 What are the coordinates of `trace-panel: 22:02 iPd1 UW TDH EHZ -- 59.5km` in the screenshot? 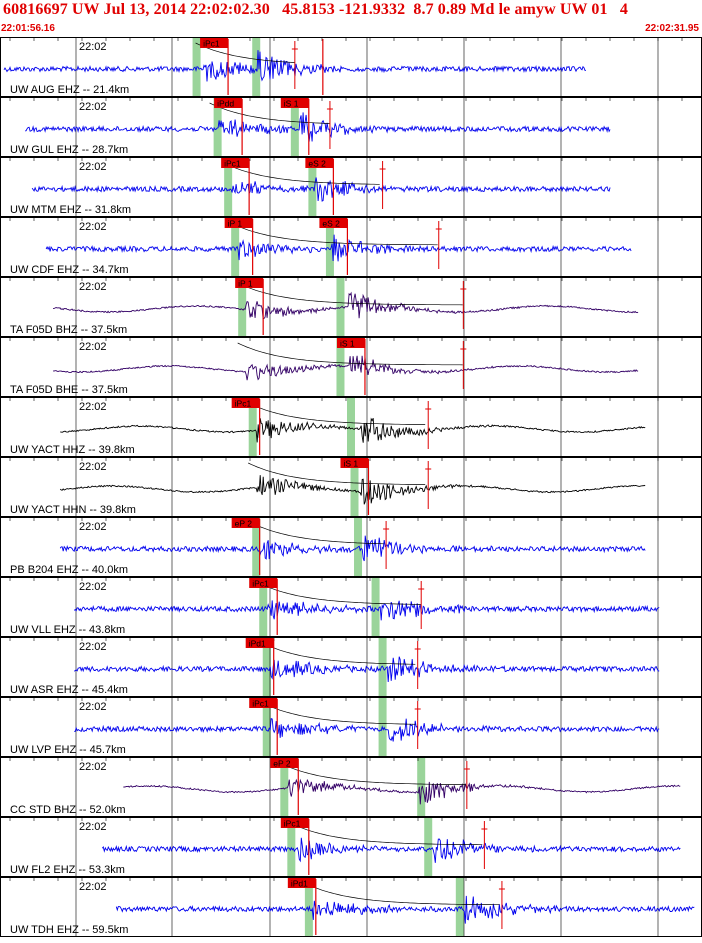 It's located at (351, 907).